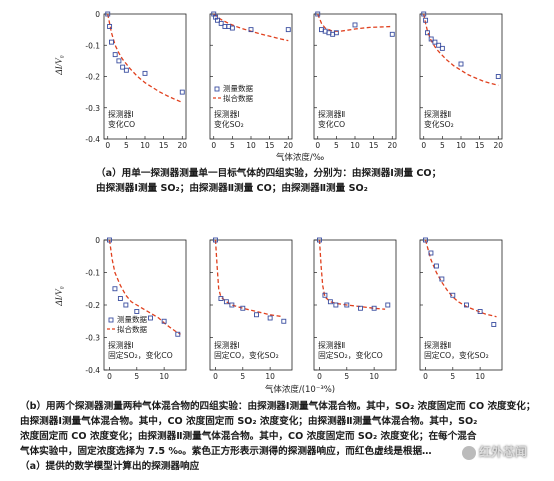 The width and height of the screenshot is (554, 481). Describe the element at coordinates (232, 188) in the screenshot. I see `caption-a-line2: 由探测器Ⅰ测量 SO₂；由探测器Ⅱ测量 CO；由探测器Ⅱ测量 SO₂` at that location.